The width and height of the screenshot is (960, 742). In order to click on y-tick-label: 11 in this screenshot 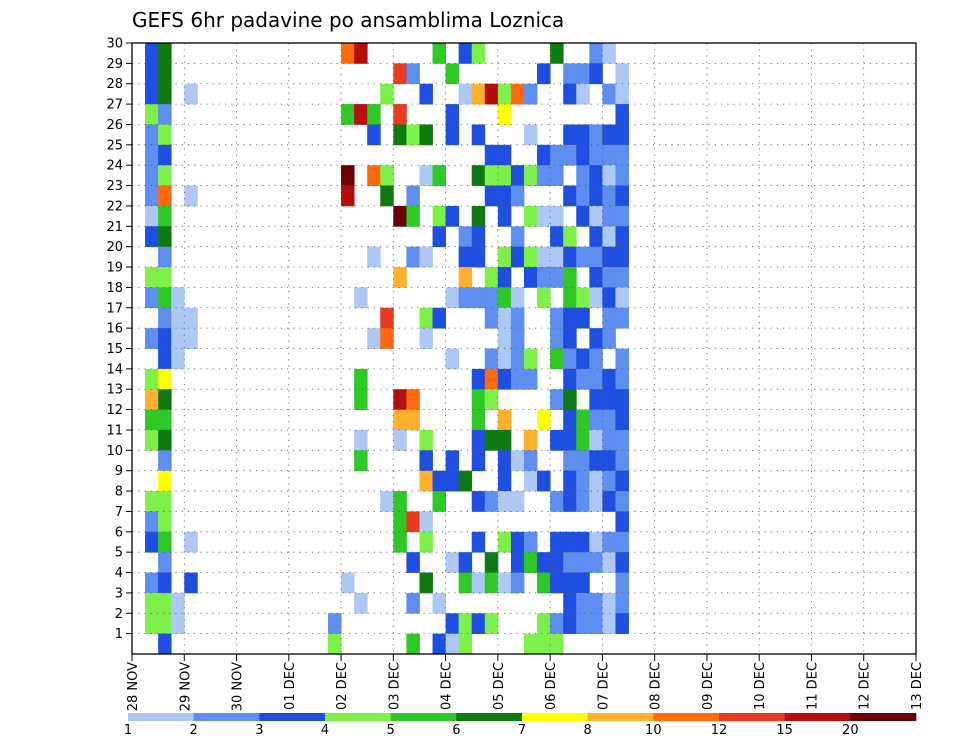, I will do `click(114, 430)`.